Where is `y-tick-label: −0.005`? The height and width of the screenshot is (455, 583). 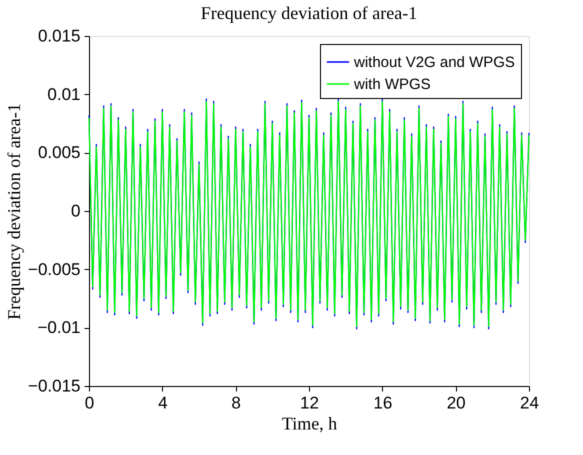 y-tick-label: −0.005 is located at coordinates (54, 269).